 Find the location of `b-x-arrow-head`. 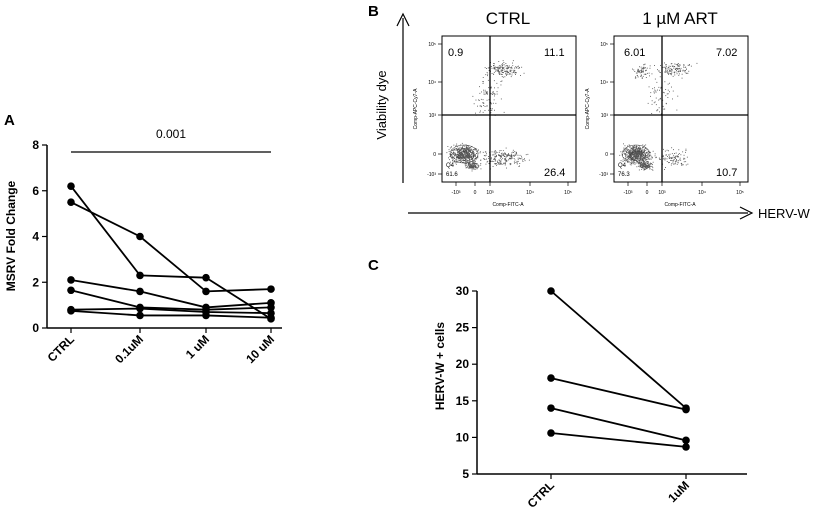

b-x-arrow-head is located at coordinates (746, 213).